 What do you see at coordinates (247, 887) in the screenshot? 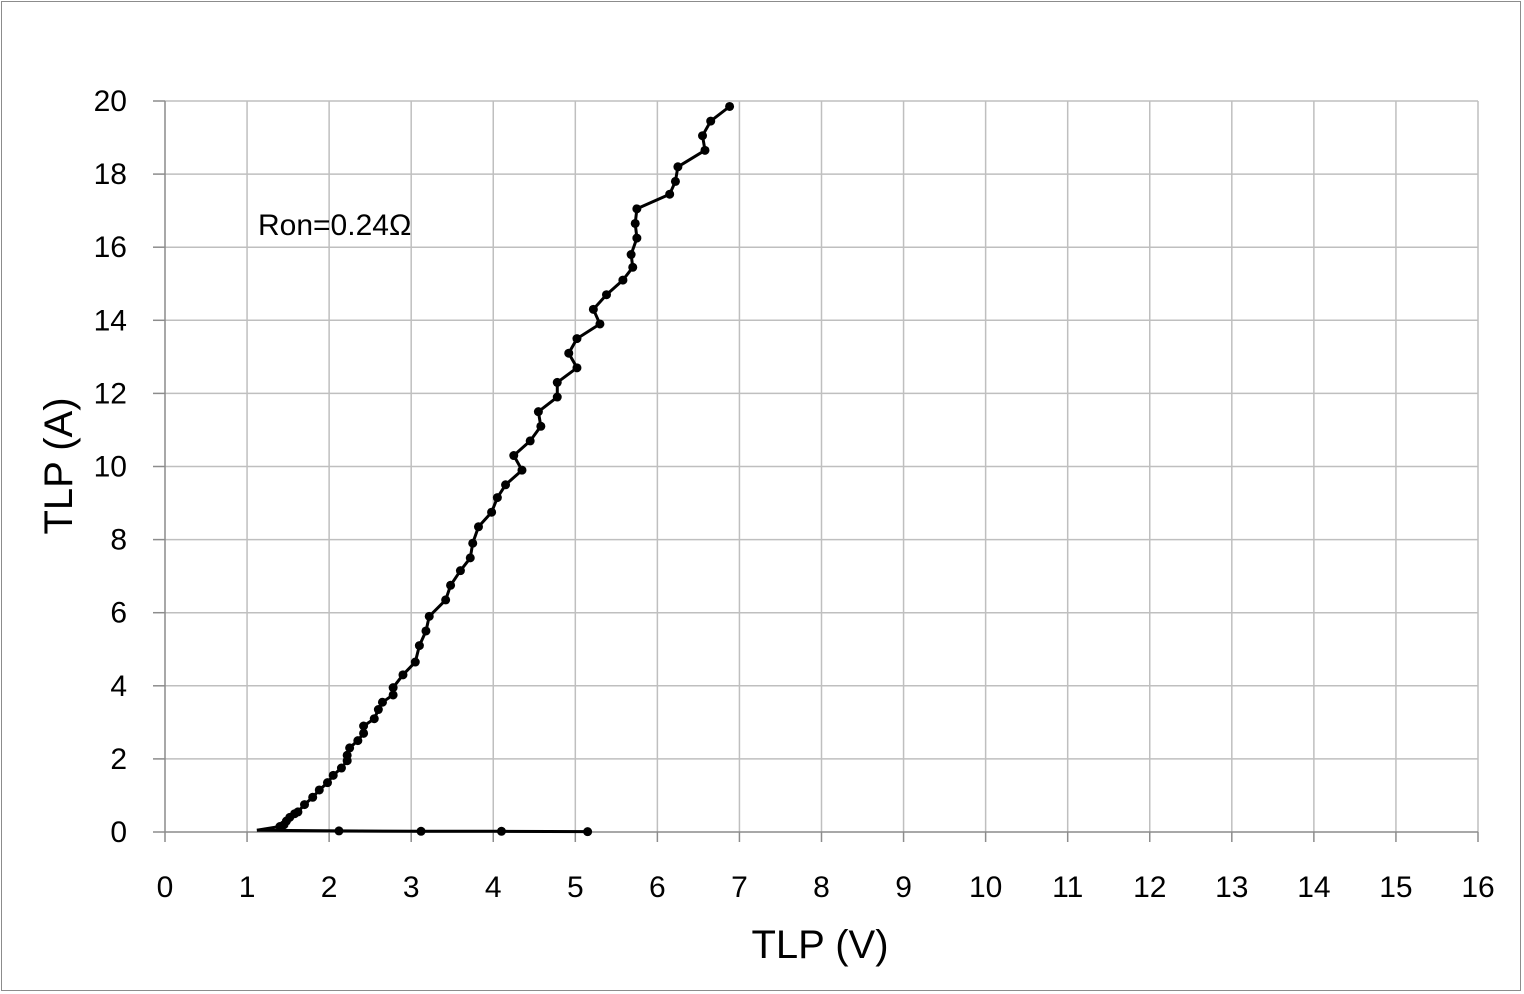
I see `x-tick-label: 1` at bounding box center [247, 887].